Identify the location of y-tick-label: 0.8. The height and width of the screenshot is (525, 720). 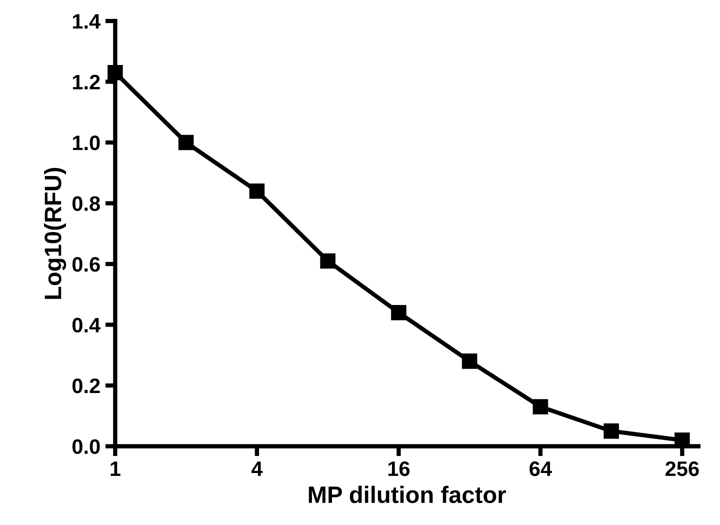
(86, 204).